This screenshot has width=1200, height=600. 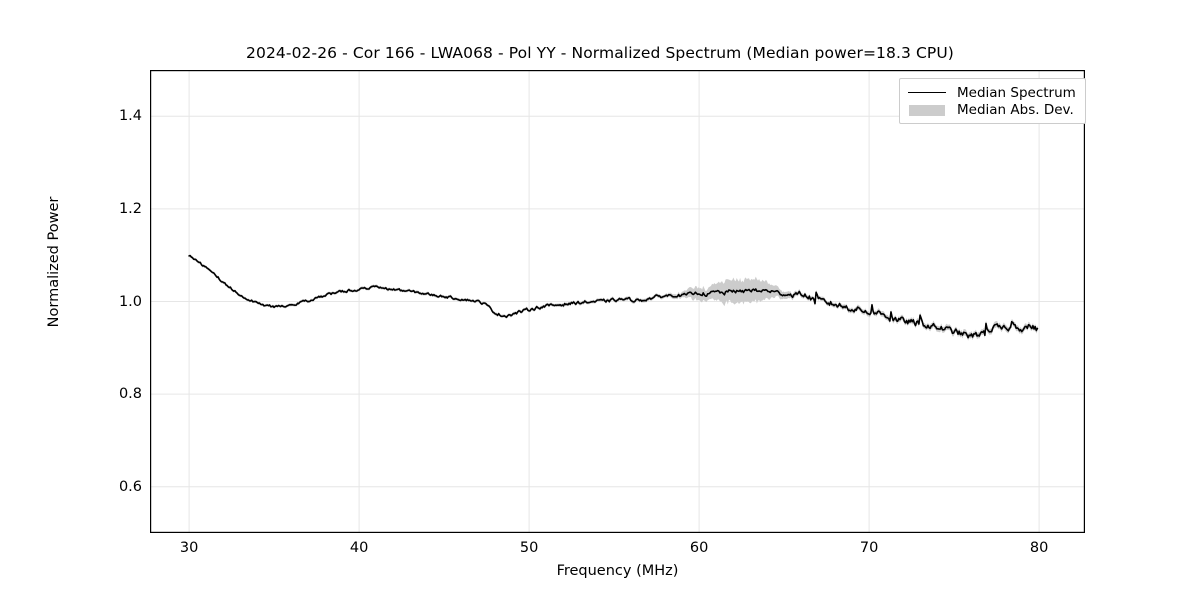 What do you see at coordinates (869, 548) in the screenshot?
I see `x-tick-label: 70` at bounding box center [869, 548].